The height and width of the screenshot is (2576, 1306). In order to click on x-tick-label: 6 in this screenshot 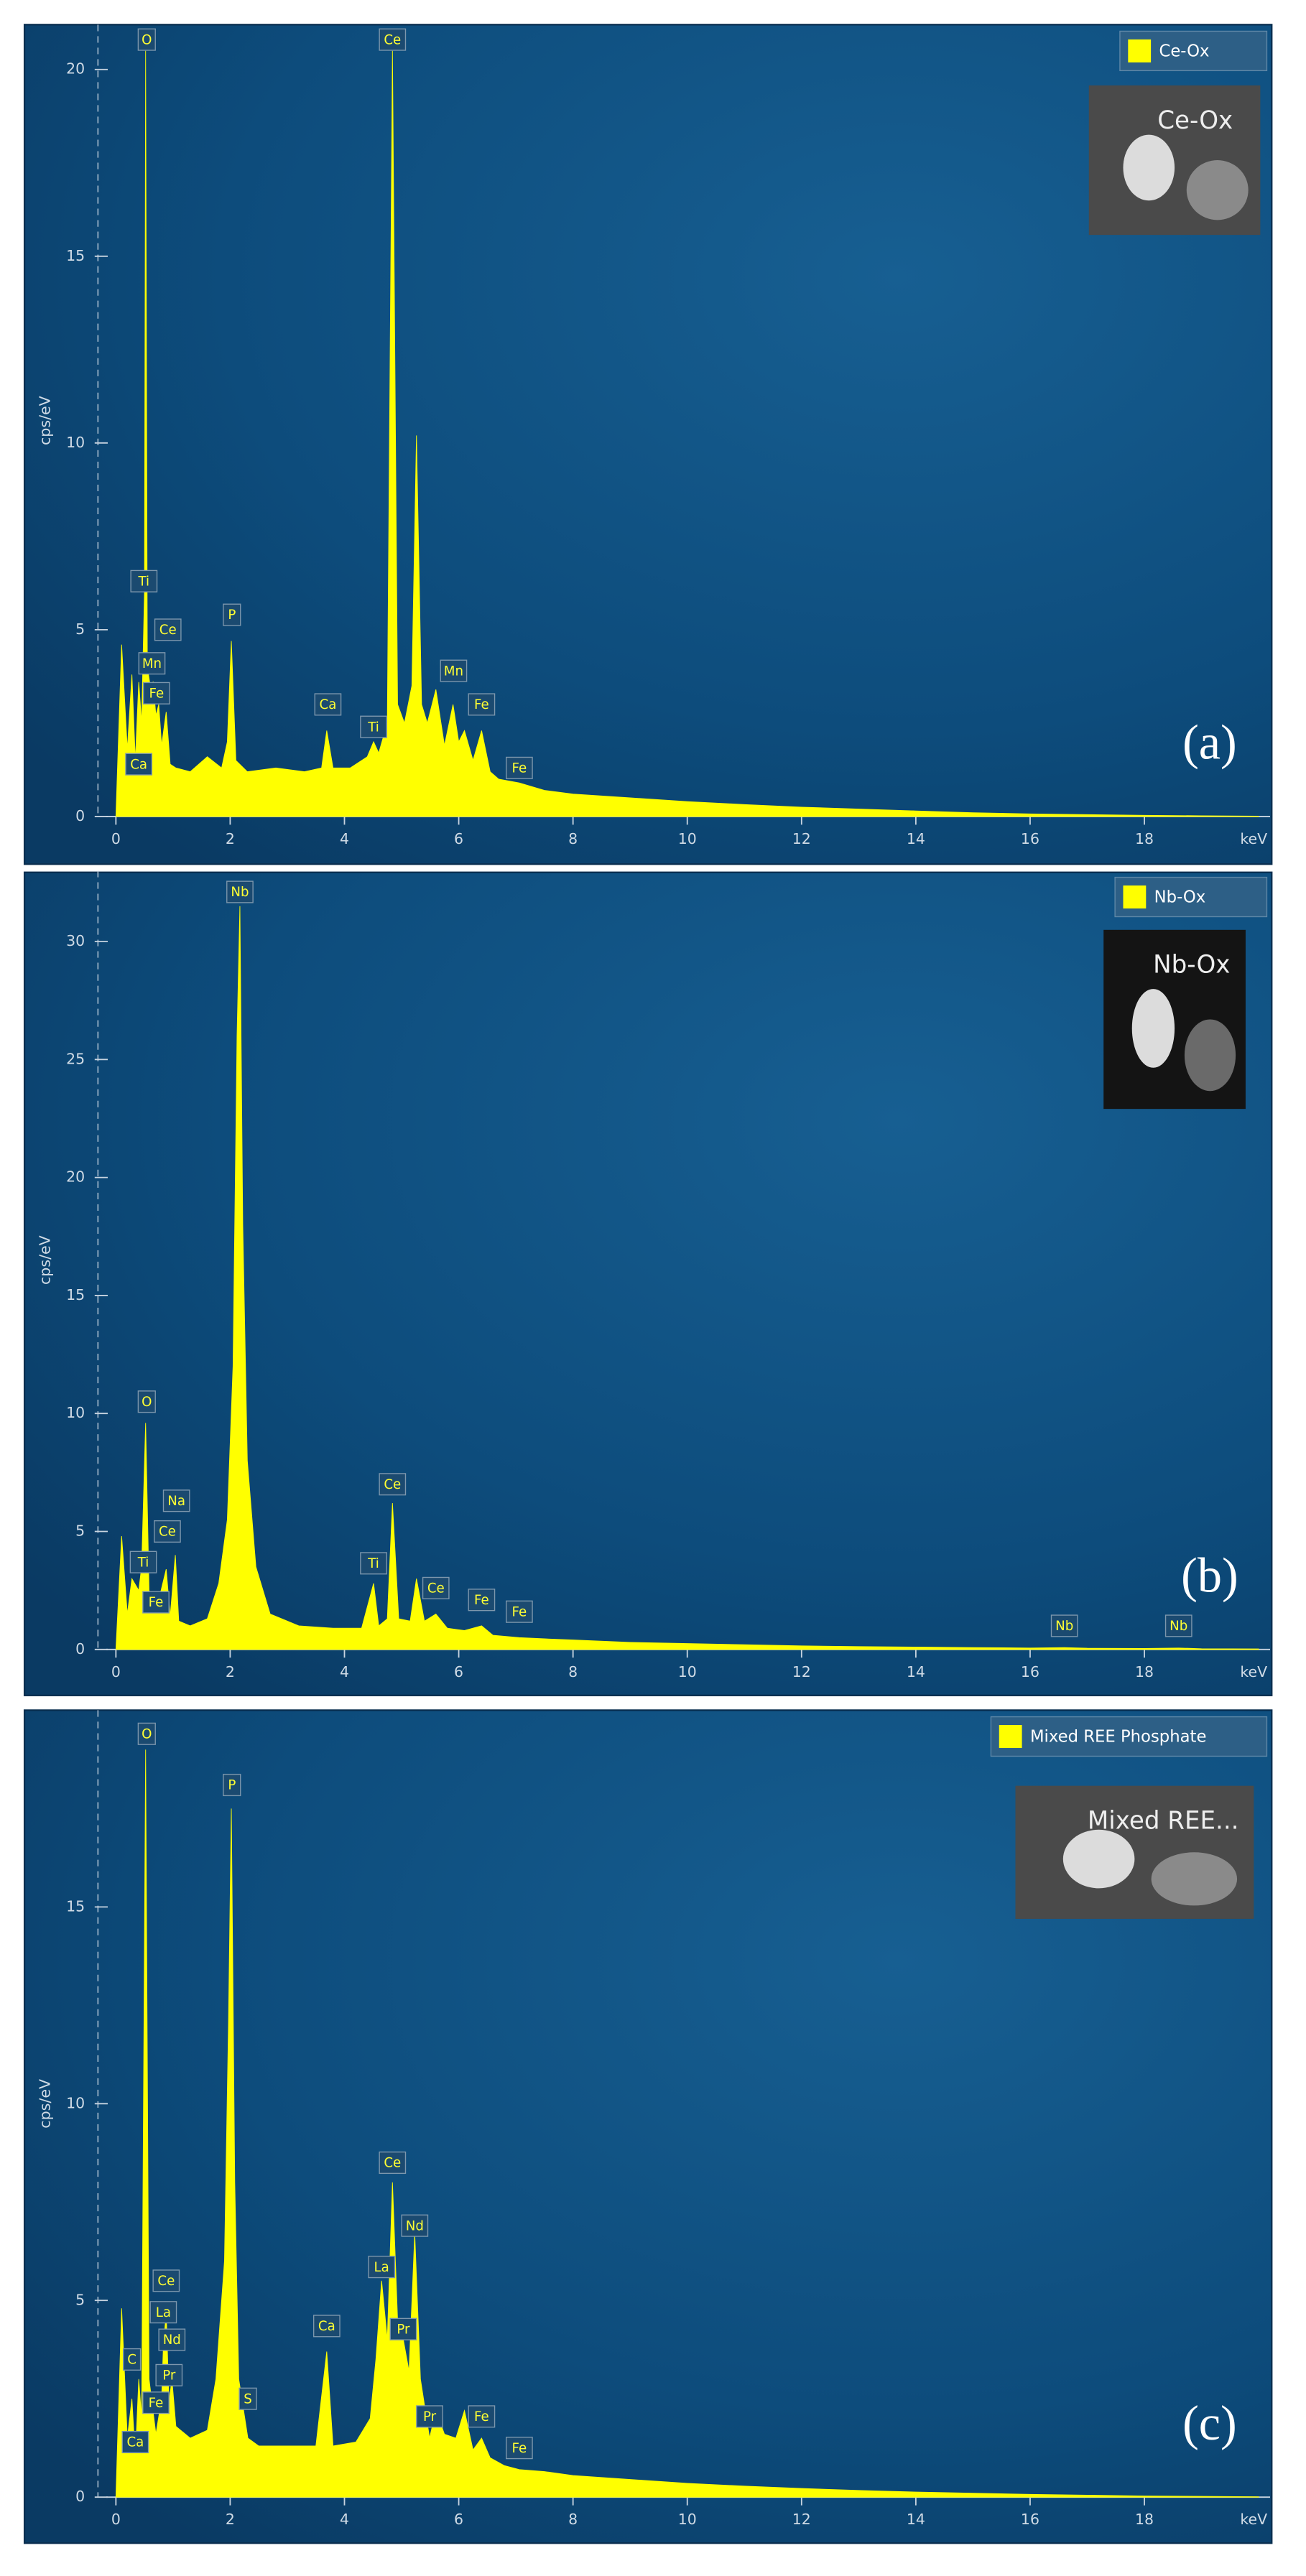, I will do `click(458, 2519)`.